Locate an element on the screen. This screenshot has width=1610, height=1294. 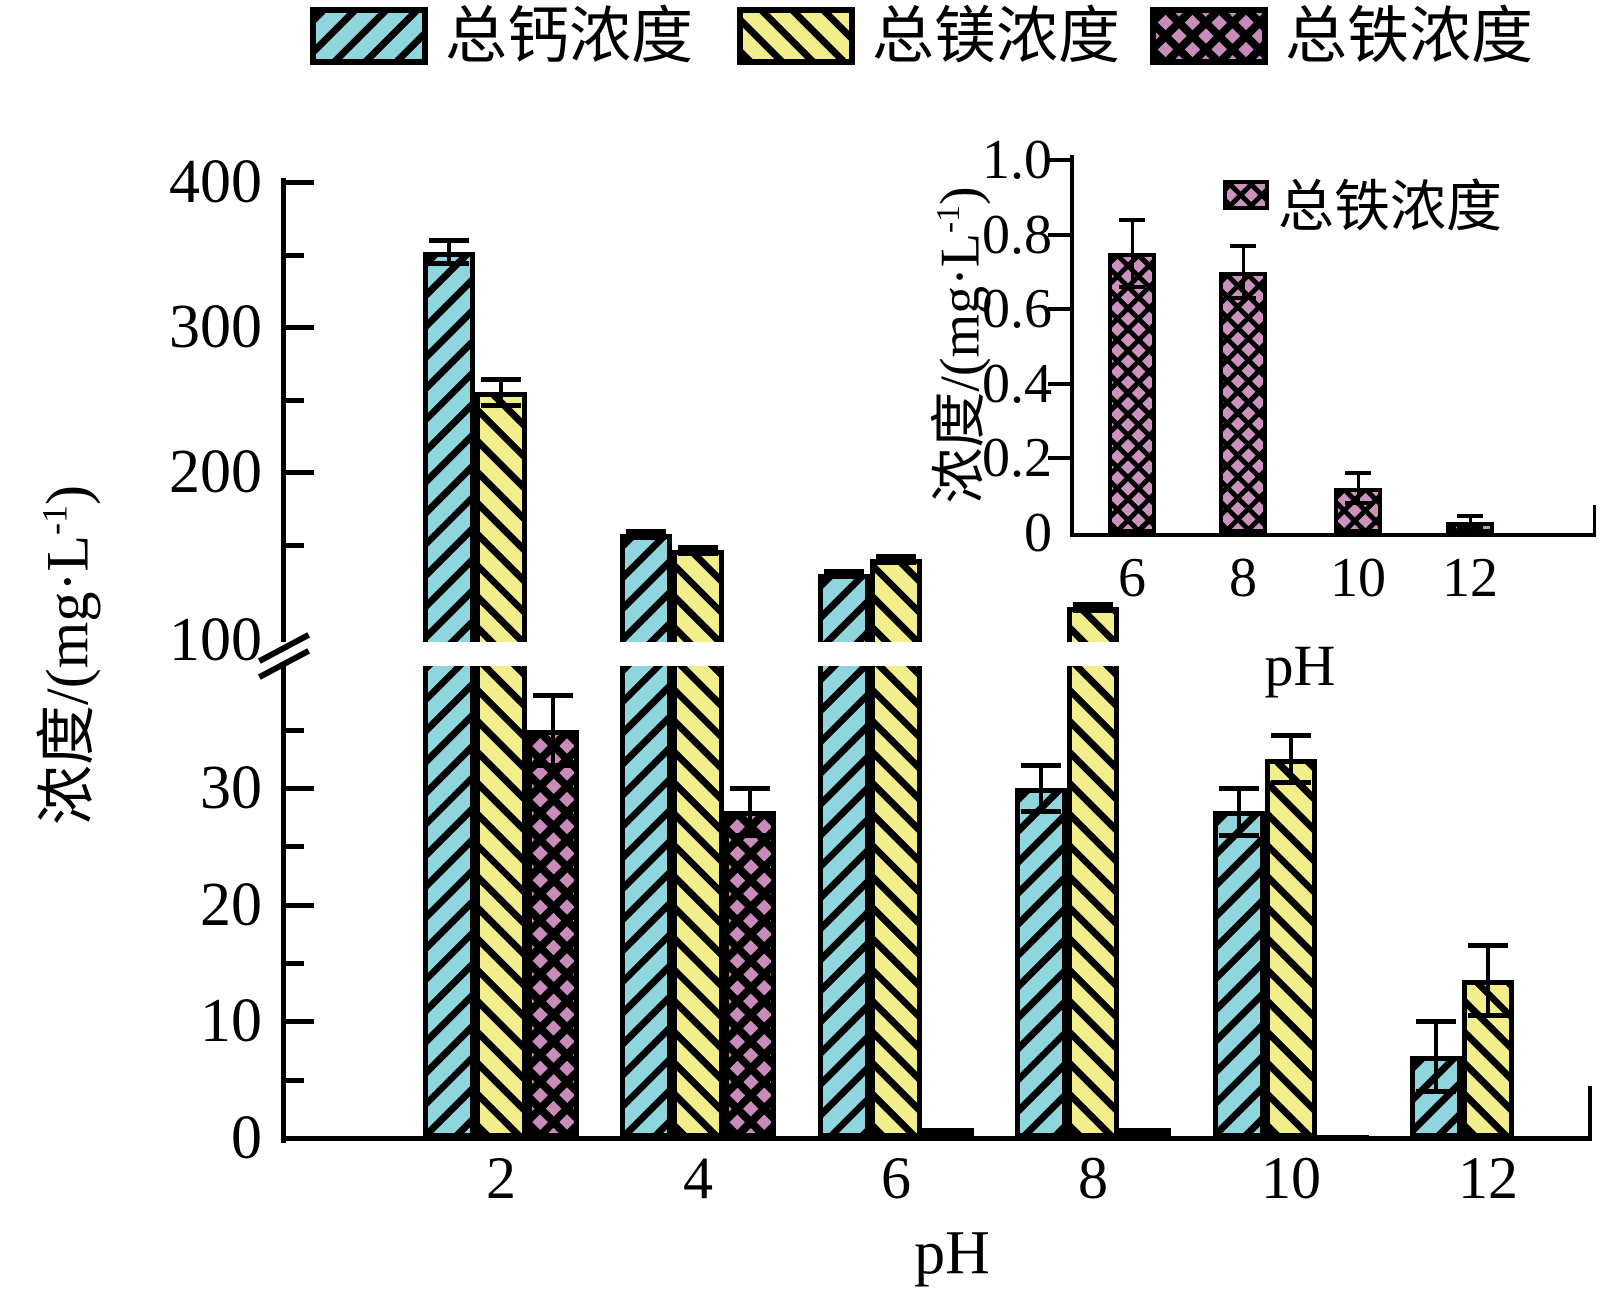
inset-y-axis is located at coordinates (1072, 346).